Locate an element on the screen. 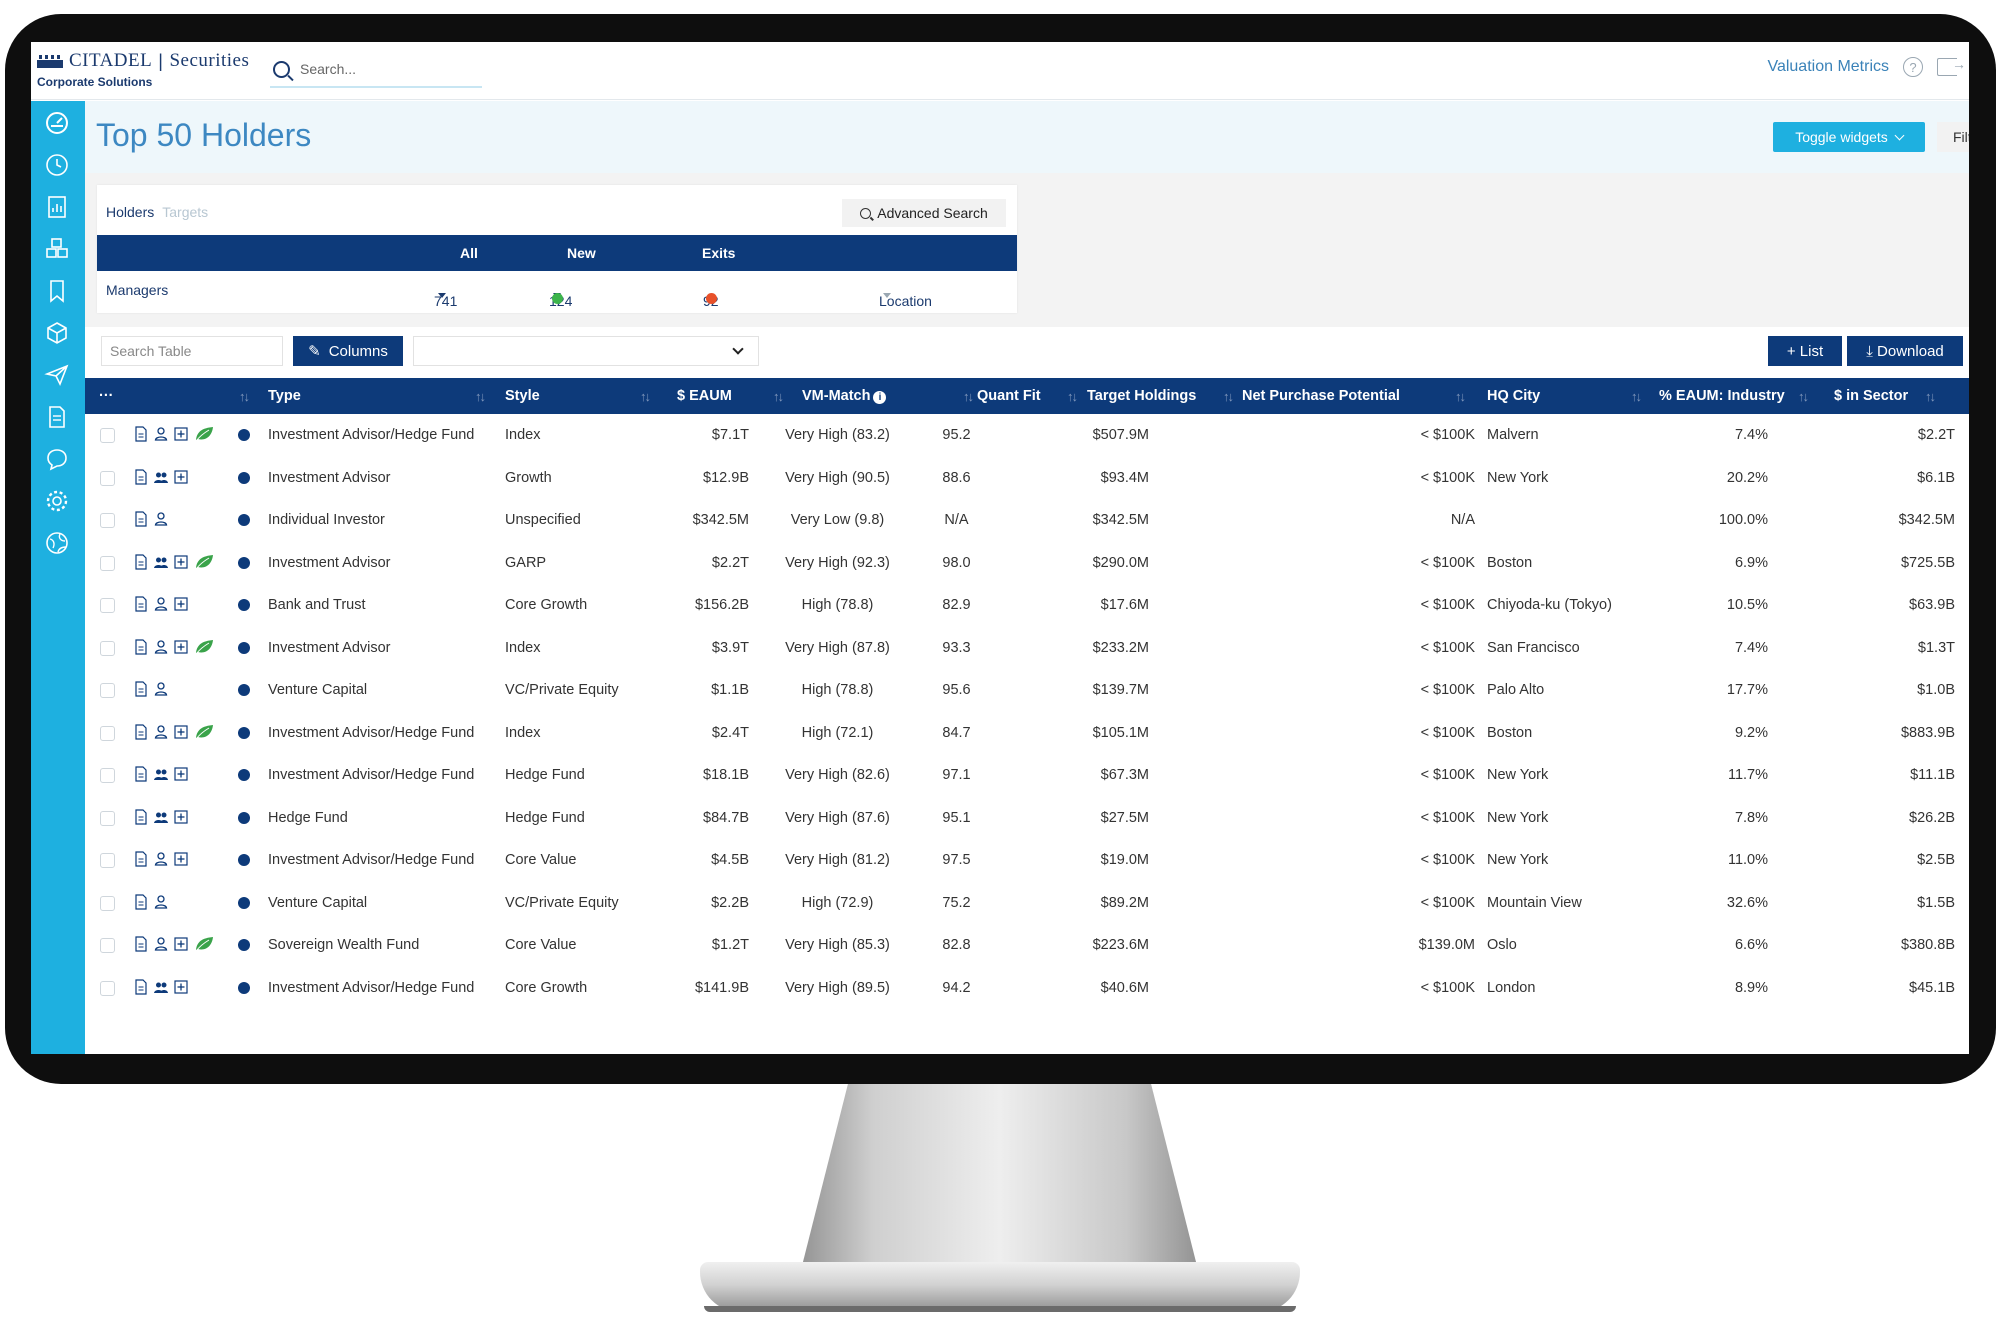 Image resolution: width=2000 pixels, height=1333 pixels. help-icon: ? is located at coordinates (1913, 67).